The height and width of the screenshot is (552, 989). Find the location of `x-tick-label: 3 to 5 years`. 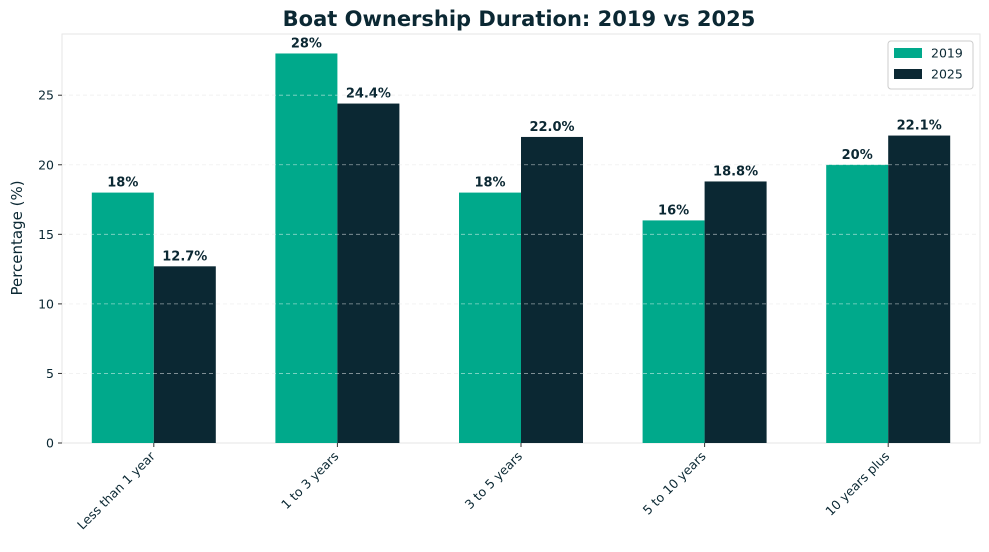

x-tick-label: 3 to 5 years is located at coordinates (493, 480).